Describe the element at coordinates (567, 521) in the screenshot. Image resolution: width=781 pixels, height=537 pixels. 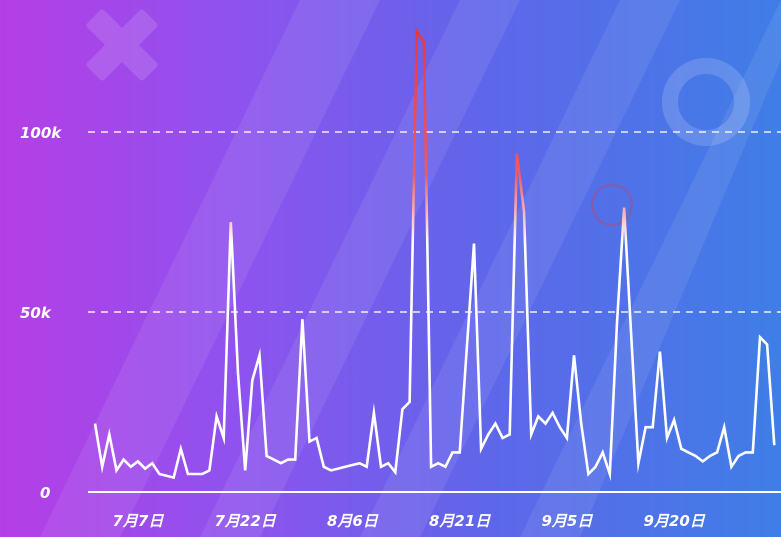
I see `x-tick-label: 9月5日` at that location.